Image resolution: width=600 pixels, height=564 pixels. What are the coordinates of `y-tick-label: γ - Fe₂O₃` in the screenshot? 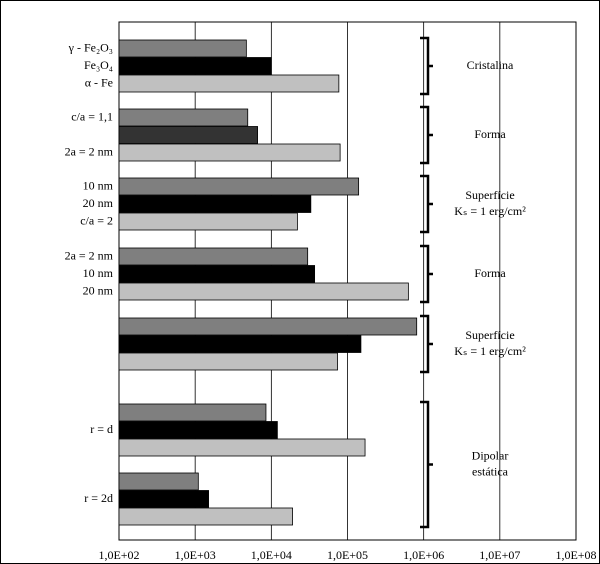 It's located at (90, 47).